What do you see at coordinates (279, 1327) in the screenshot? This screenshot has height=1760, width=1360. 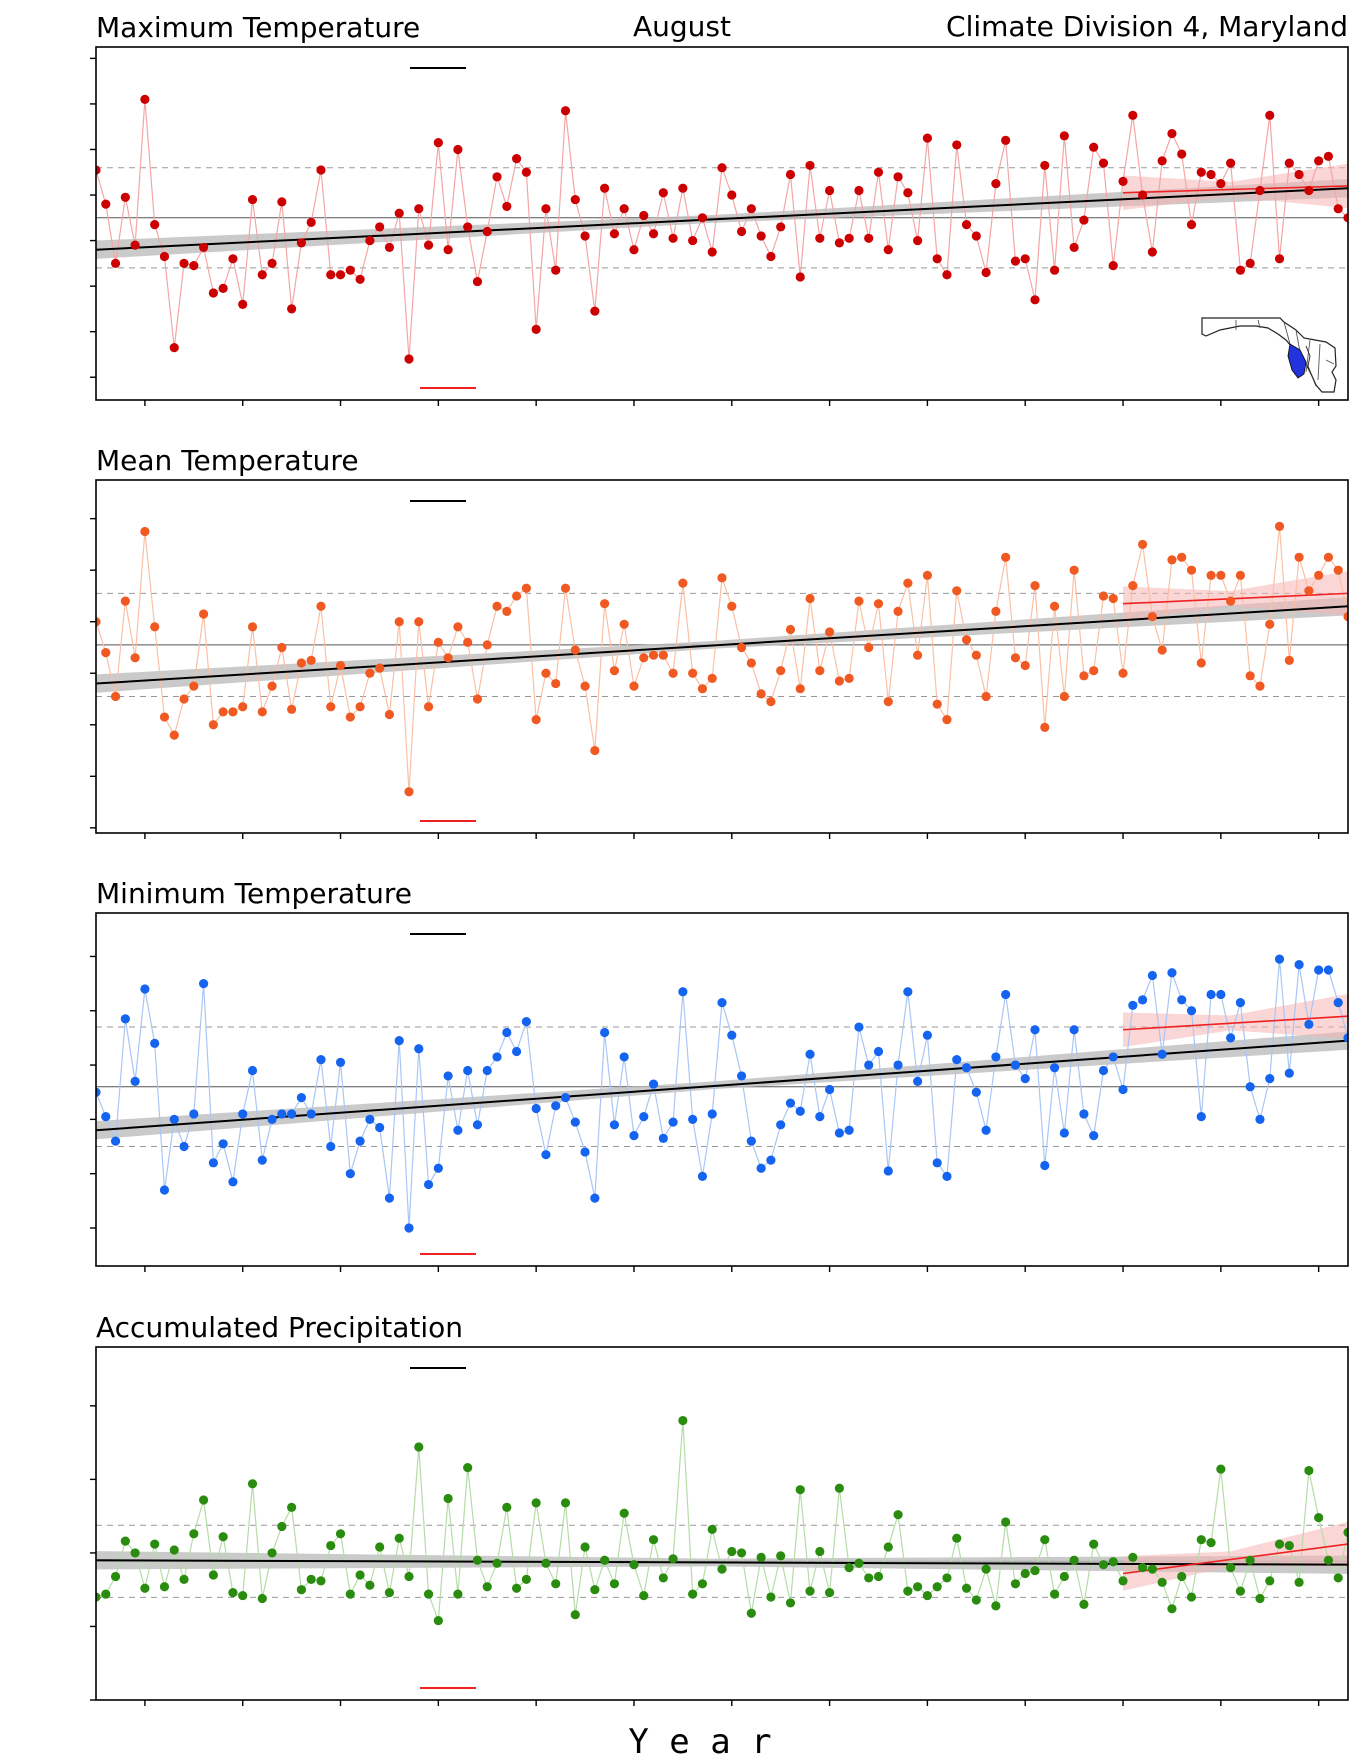 I see `panel-title-precip: Accumulated Precipitation` at bounding box center [279, 1327].